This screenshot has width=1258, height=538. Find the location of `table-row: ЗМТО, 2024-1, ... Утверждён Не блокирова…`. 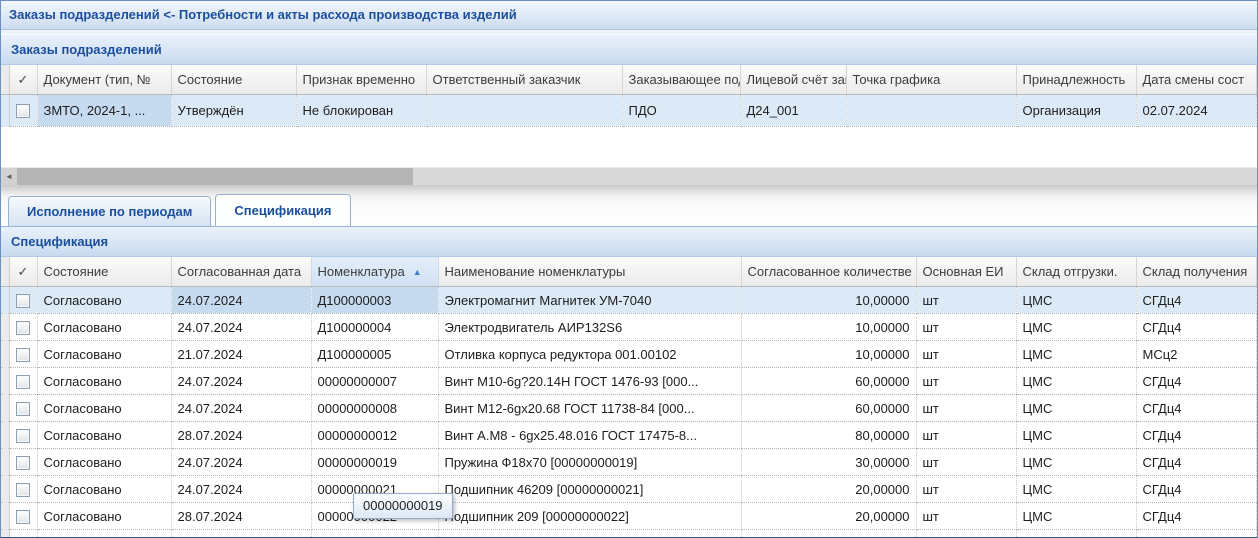

table-row: ЗМТО, 2024-1, ... Утверждён Не блокирова… is located at coordinates (629, 110).